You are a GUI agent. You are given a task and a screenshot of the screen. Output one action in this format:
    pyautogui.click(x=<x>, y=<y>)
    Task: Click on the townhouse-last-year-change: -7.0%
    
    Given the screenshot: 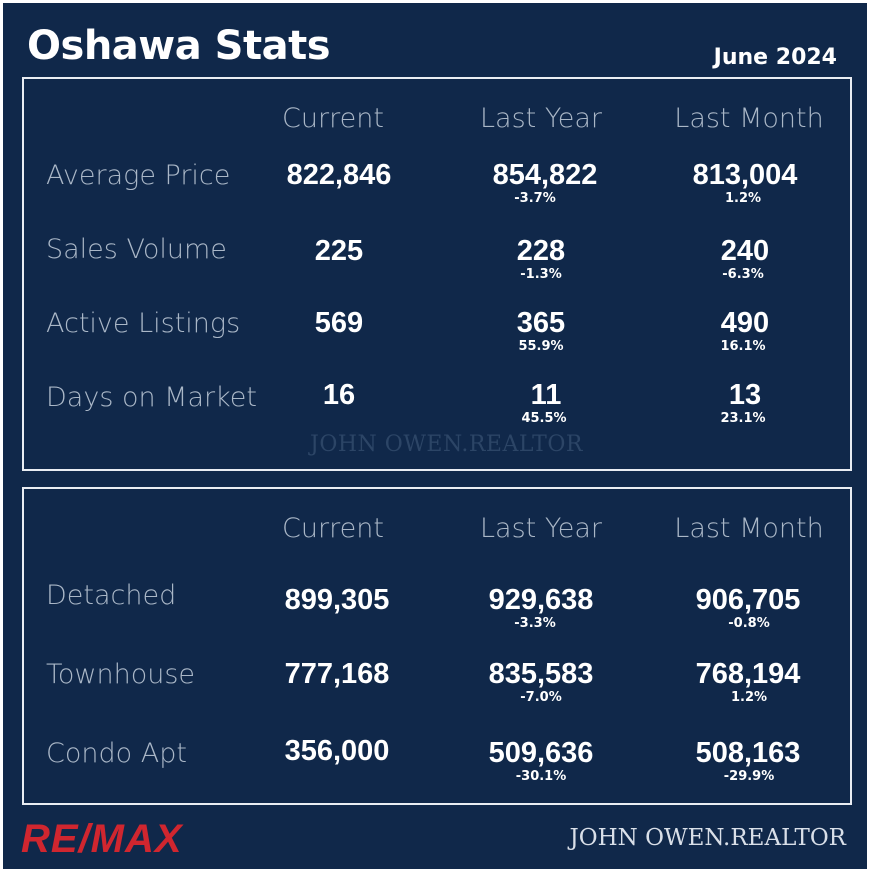 What is the action you would take?
    pyautogui.click(x=541, y=697)
    